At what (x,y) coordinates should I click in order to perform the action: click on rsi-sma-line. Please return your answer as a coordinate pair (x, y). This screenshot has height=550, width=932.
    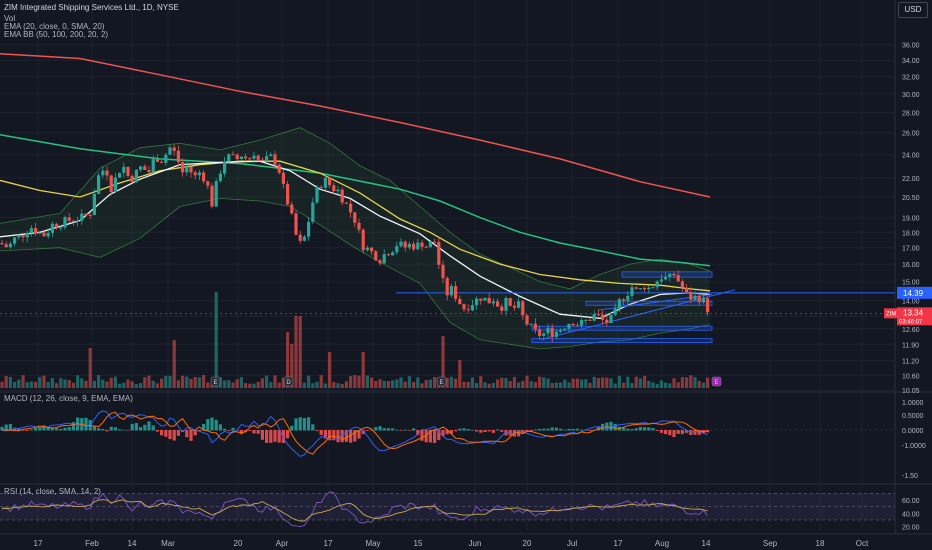
    Looking at the image, I should click on (354, 510).